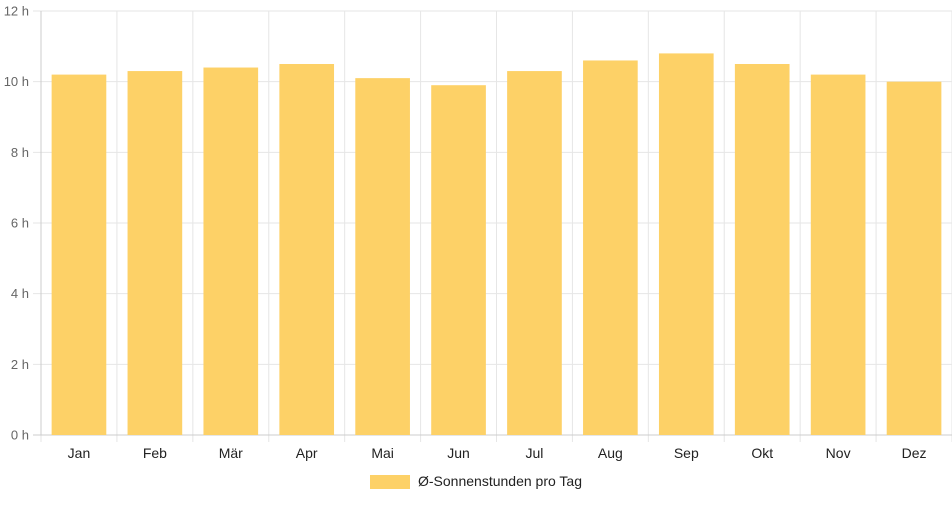 This screenshot has height=505, width=952. What do you see at coordinates (79, 453) in the screenshot?
I see `x-tick-label: Jan` at bounding box center [79, 453].